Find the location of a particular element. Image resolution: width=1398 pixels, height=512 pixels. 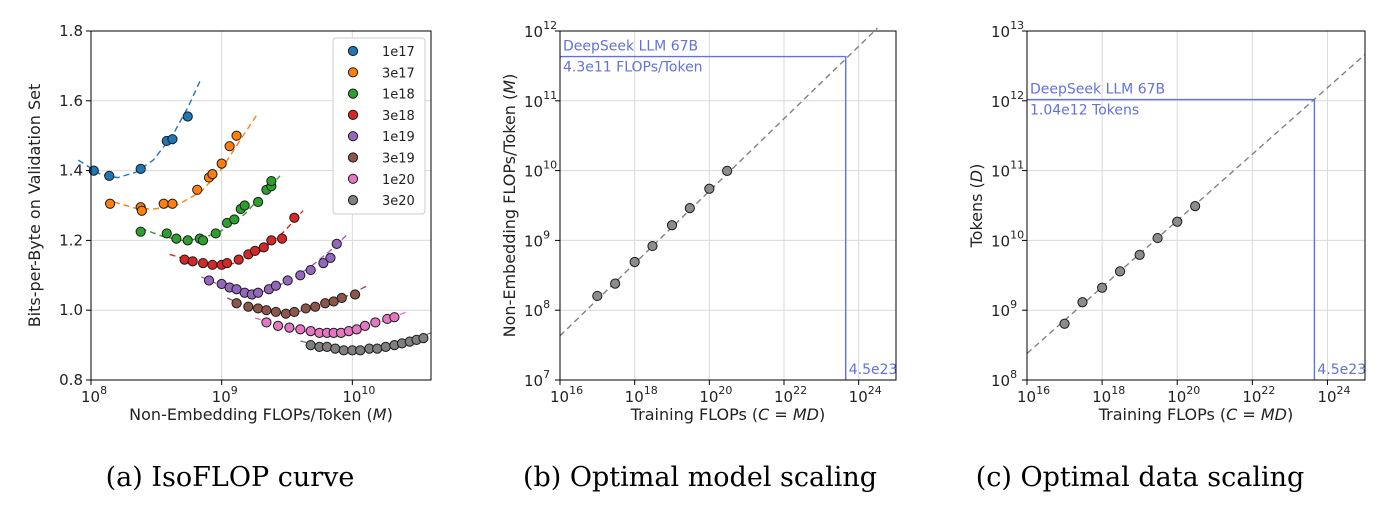

x-tick-label: 1018 is located at coordinates (1108, 395).